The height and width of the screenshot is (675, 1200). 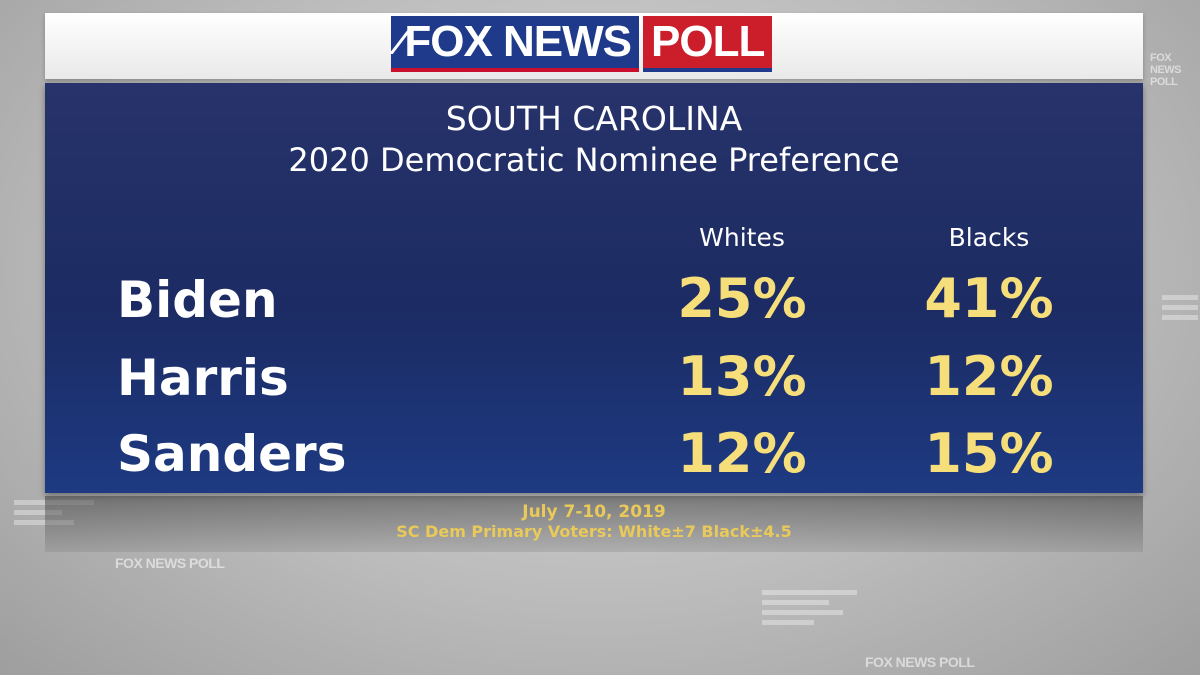 I want to click on chart-title: SOUTH CAROLINA, so click(x=594, y=118).